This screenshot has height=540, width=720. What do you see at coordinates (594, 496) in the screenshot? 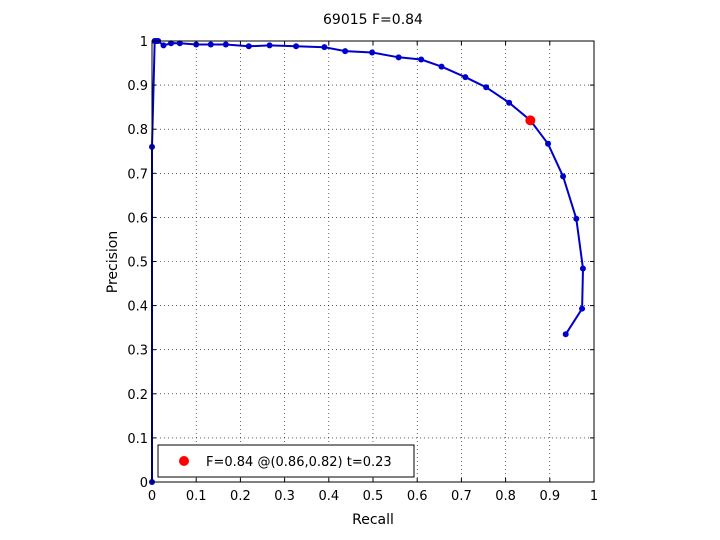
I see `x-tick-label: 1` at bounding box center [594, 496].